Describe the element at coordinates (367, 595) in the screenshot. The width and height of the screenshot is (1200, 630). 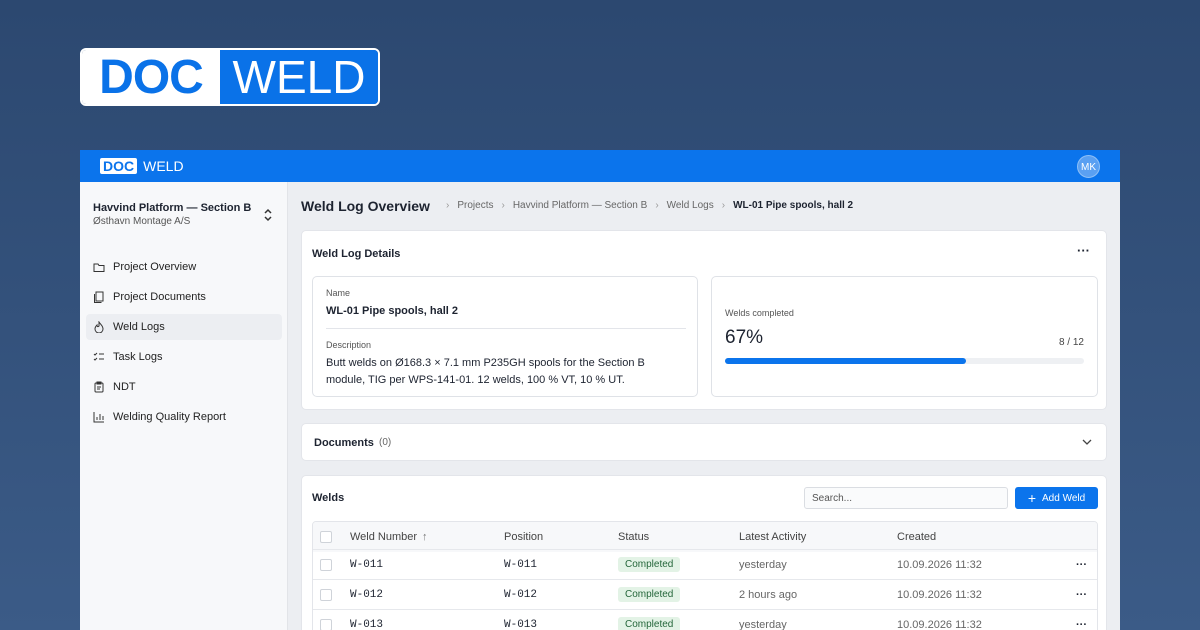
I see `weld-number: W-012` at that location.